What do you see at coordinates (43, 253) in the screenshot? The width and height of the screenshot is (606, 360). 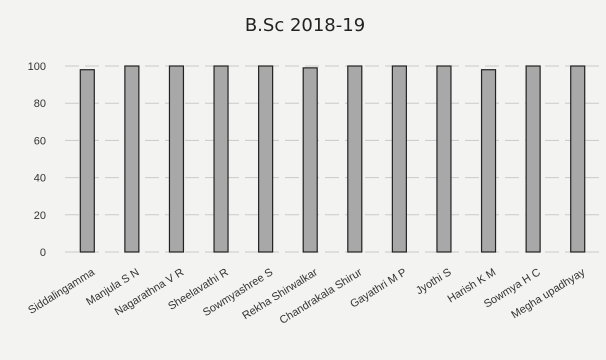 I see `y-tick-label: 0` at bounding box center [43, 253].